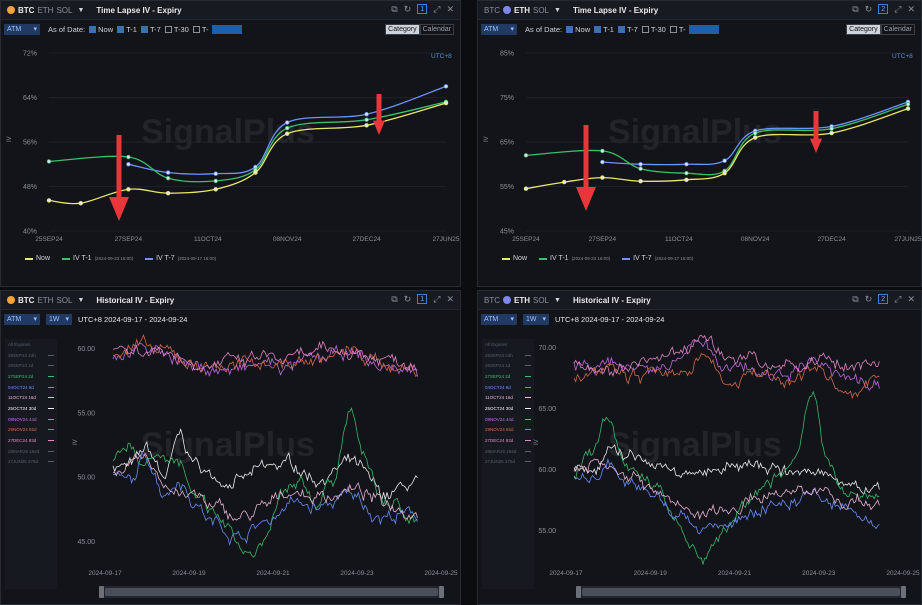 The height and width of the screenshot is (605, 922). What do you see at coordinates (441, 592) in the screenshot?
I see `scroll-handle-right` at bounding box center [441, 592].